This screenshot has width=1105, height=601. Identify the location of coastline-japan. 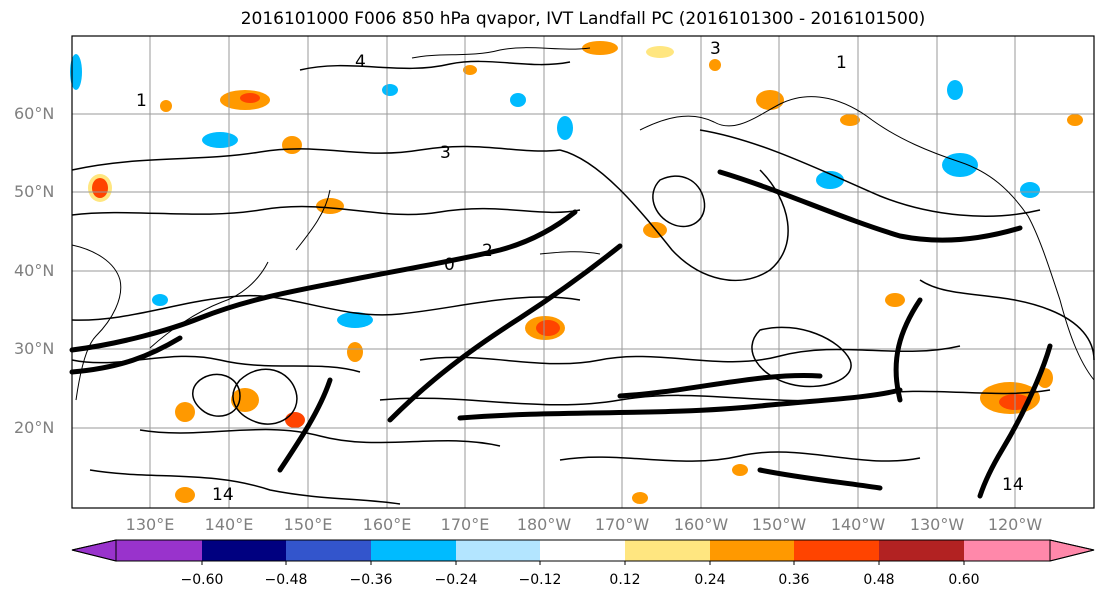
(209, 305).